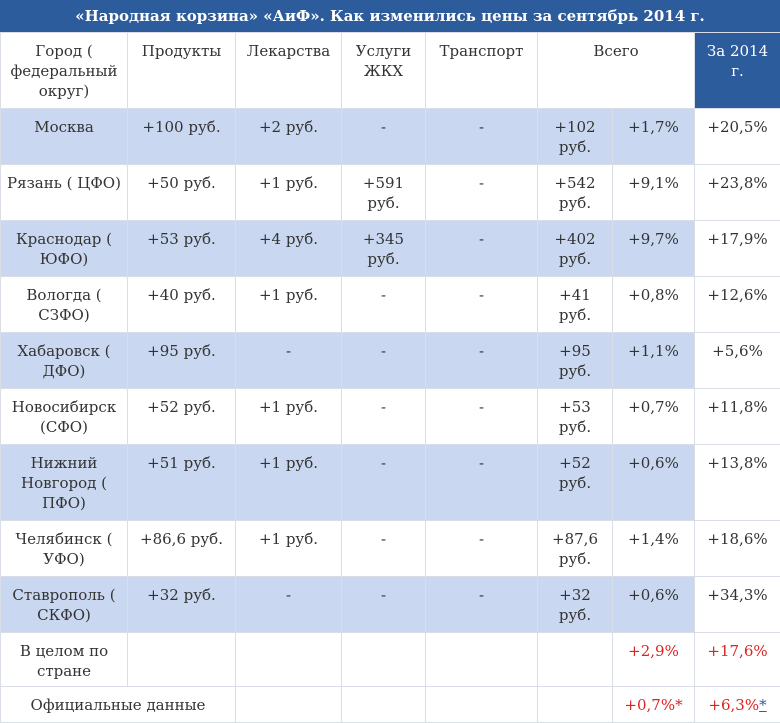  Describe the element at coordinates (384, 249) in the screenshot. I see `cell-utilities: +345 руб.` at that location.